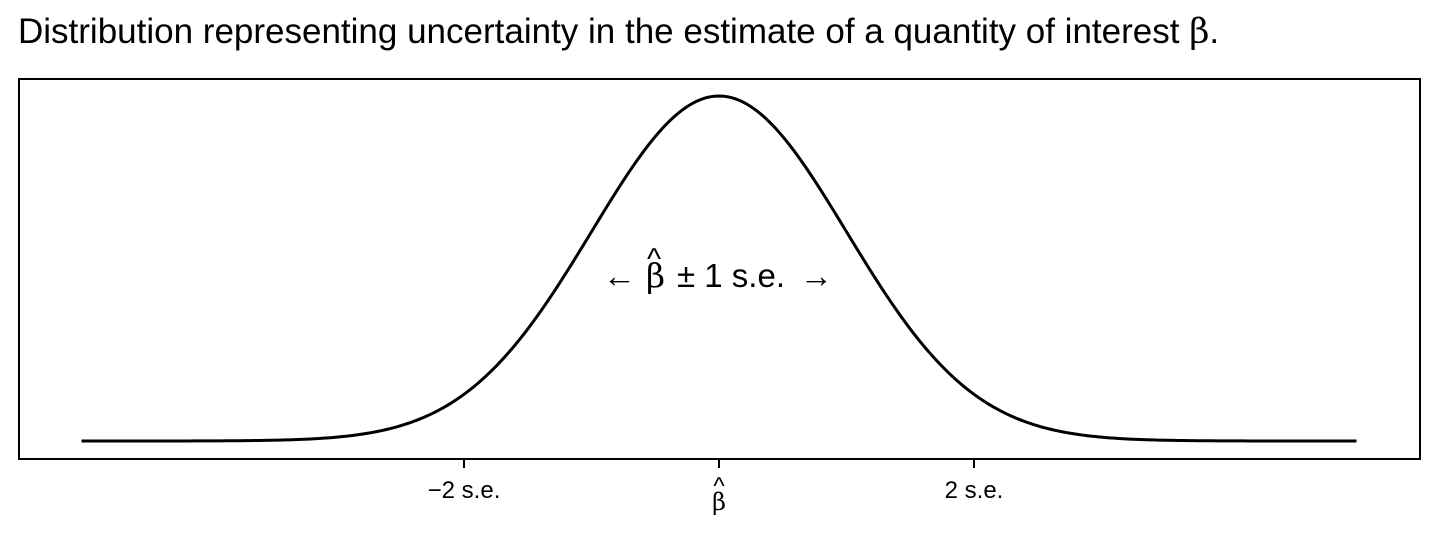 The width and height of the screenshot is (1440, 540). Describe the element at coordinates (731, 275) in the screenshot. I see `annotation-text: ± 1 s.e.` at that location.